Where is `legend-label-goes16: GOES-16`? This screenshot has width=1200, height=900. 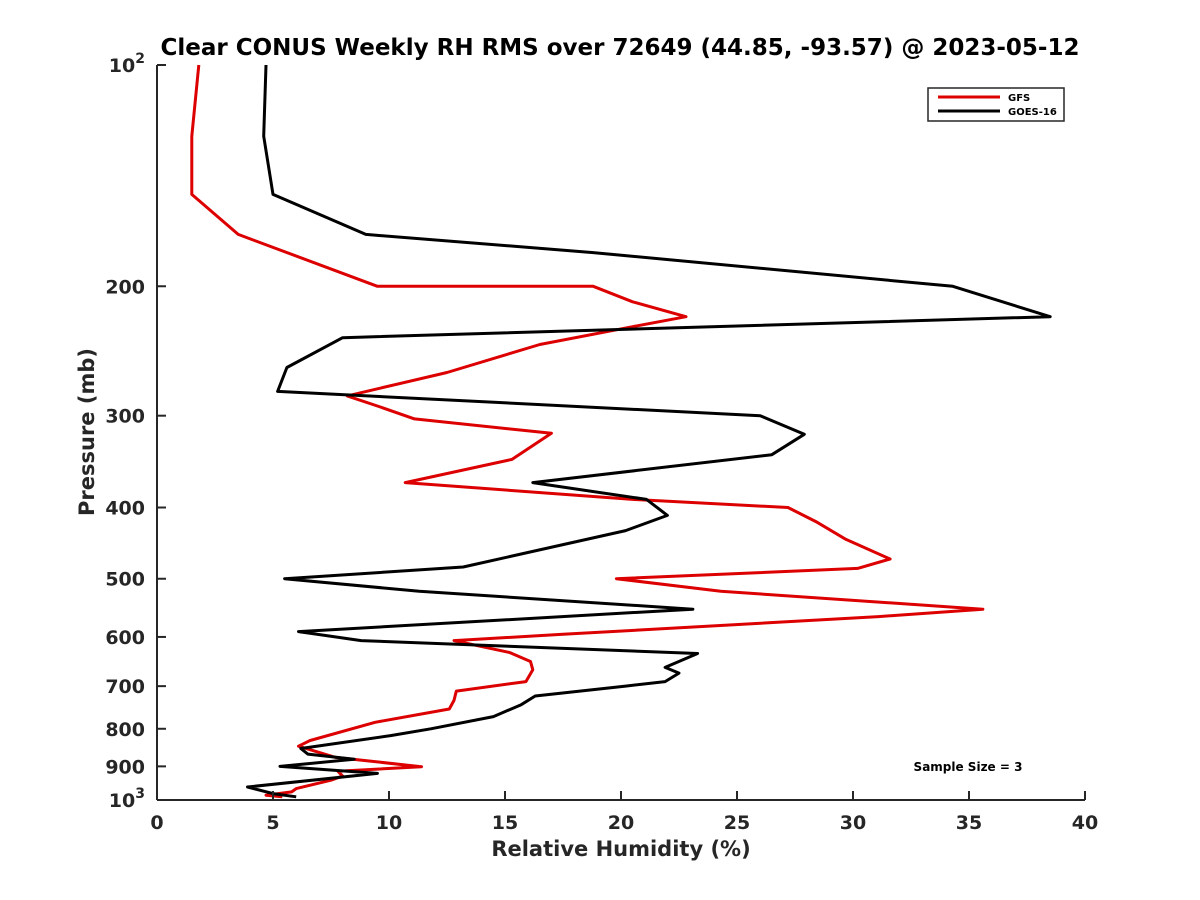
legend-label-goes16: GOES-16 is located at coordinates (1032, 112).